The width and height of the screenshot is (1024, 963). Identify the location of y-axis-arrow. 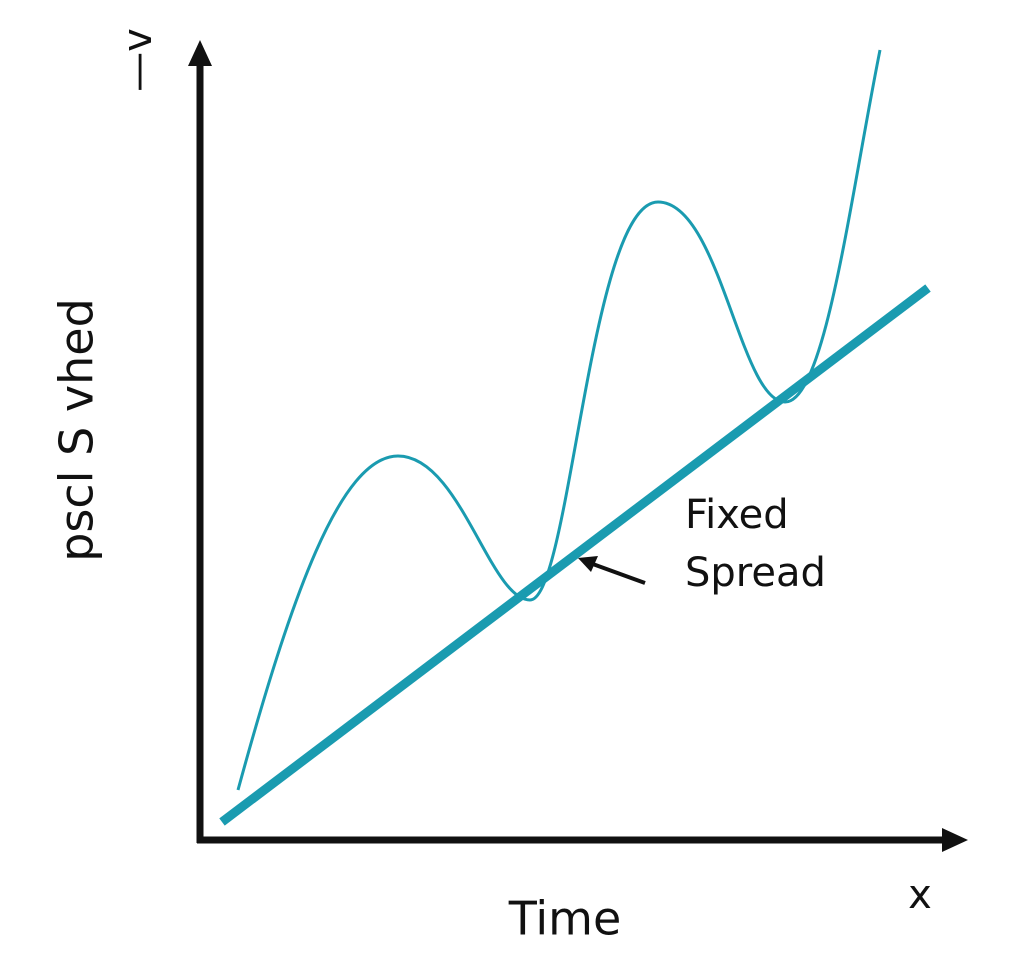
(200, 53).